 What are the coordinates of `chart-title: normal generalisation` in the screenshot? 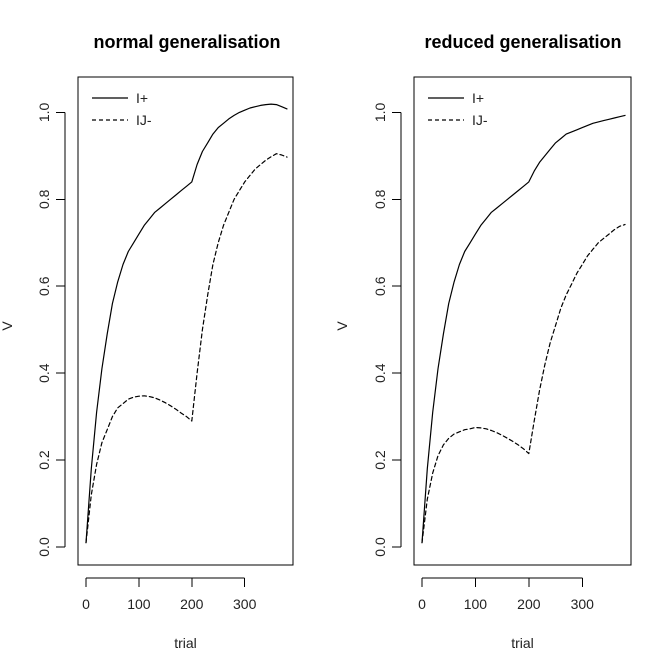 It's located at (186, 42).